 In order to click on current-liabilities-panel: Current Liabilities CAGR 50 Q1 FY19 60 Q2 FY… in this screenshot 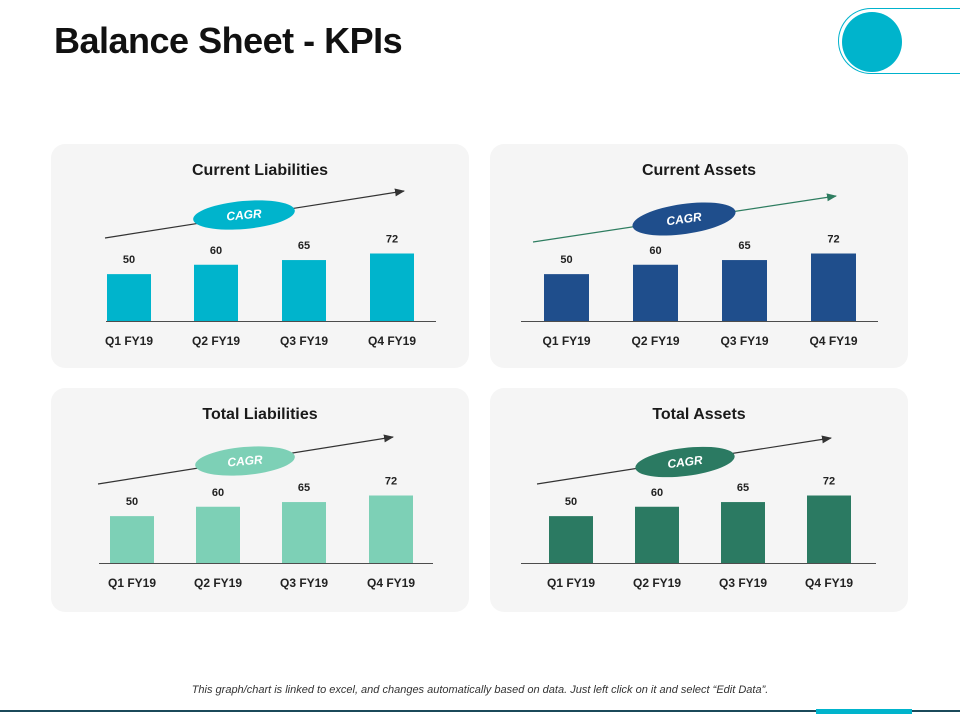, I will do `click(260, 256)`.